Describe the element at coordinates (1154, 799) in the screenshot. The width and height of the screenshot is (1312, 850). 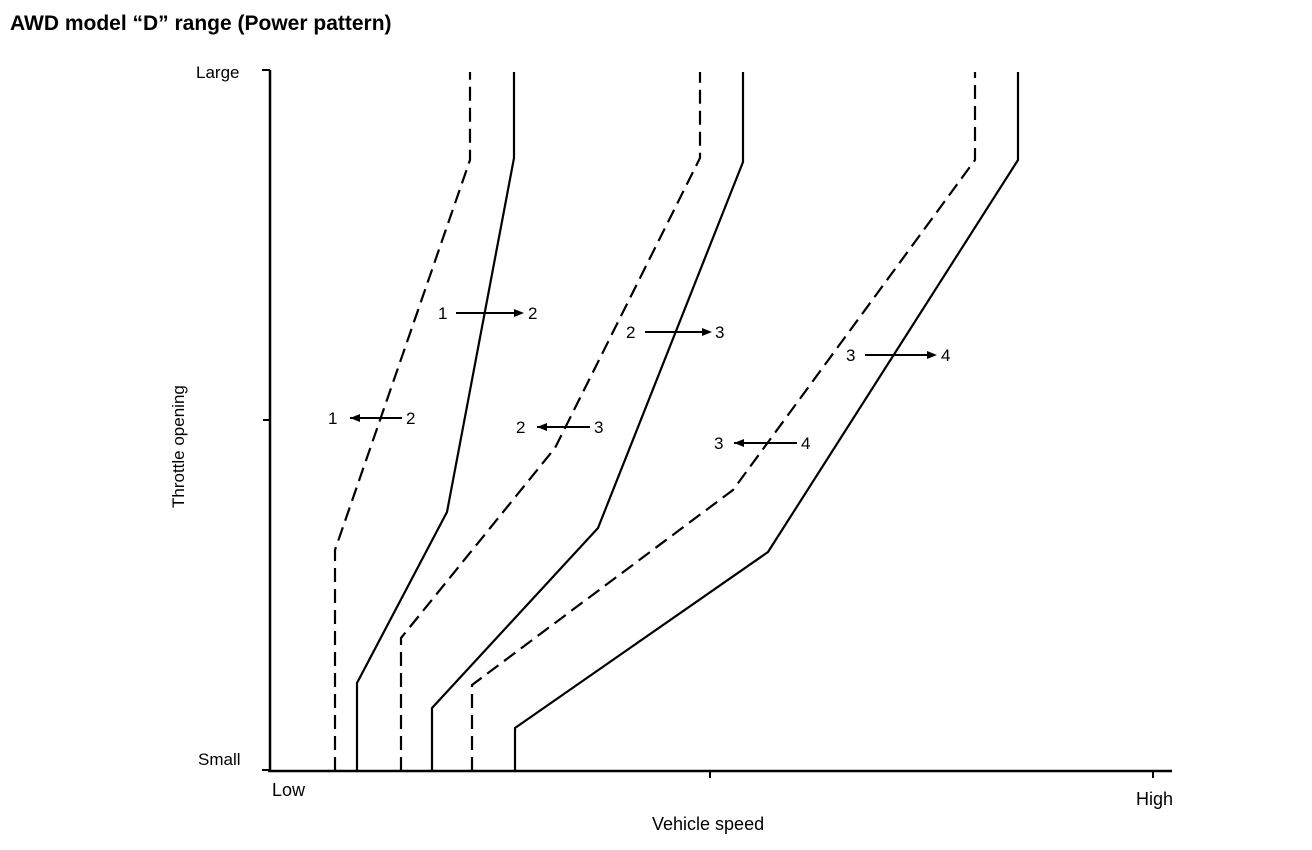
I see `x-label-high: High` at that location.